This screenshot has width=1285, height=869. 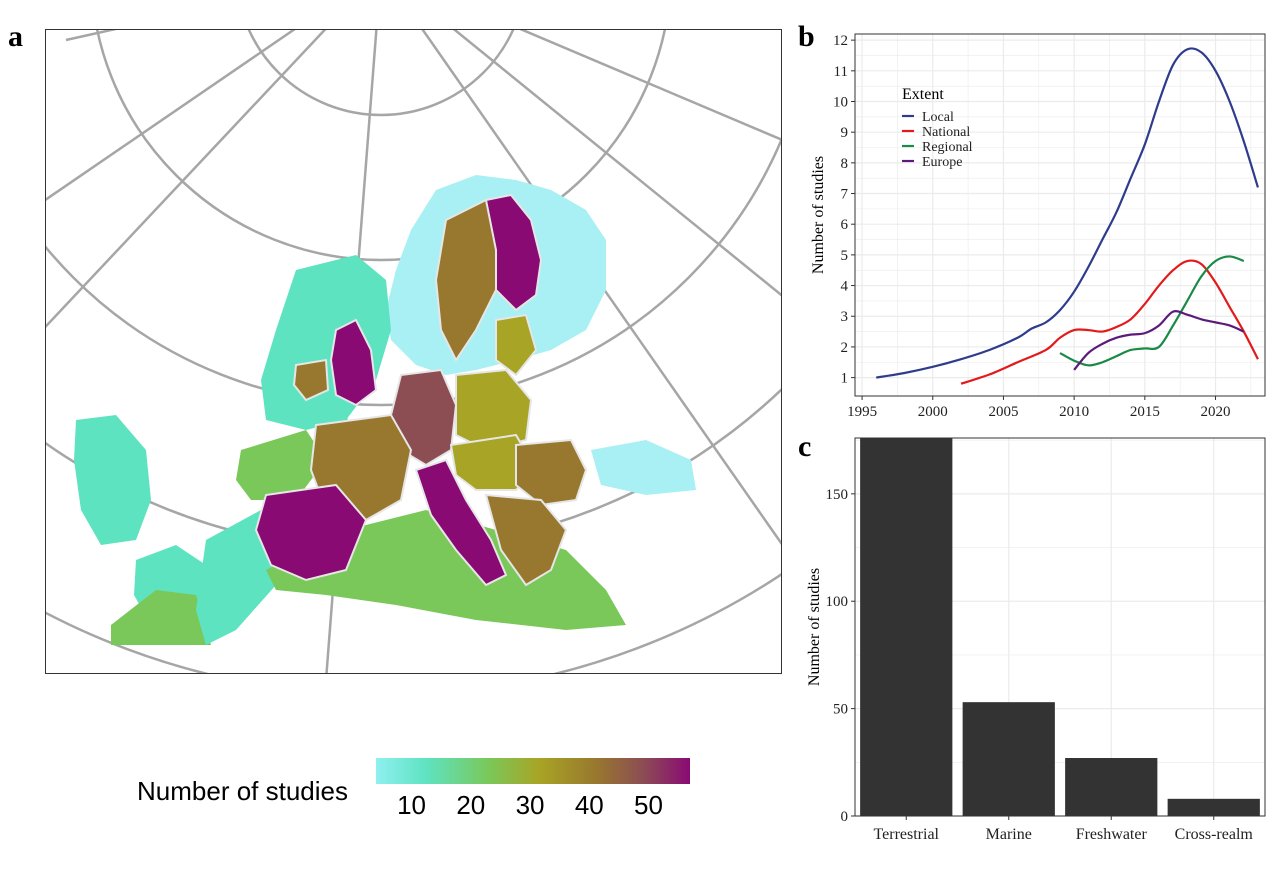 What do you see at coordinates (465, 280) in the screenshot?
I see `country-sweden-norway` at bounding box center [465, 280].